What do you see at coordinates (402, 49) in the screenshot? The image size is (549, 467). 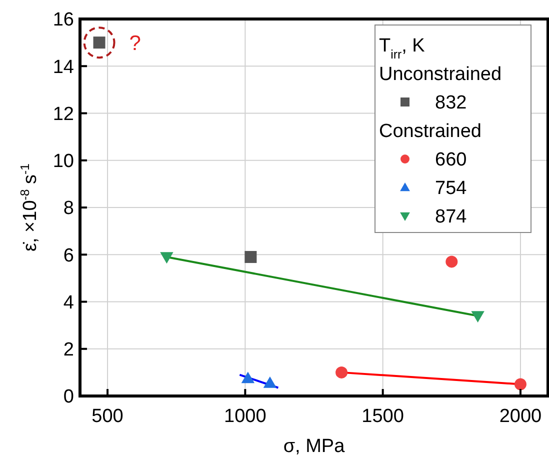 I see `legend-title: T$_{irr}$, K` at bounding box center [402, 49].